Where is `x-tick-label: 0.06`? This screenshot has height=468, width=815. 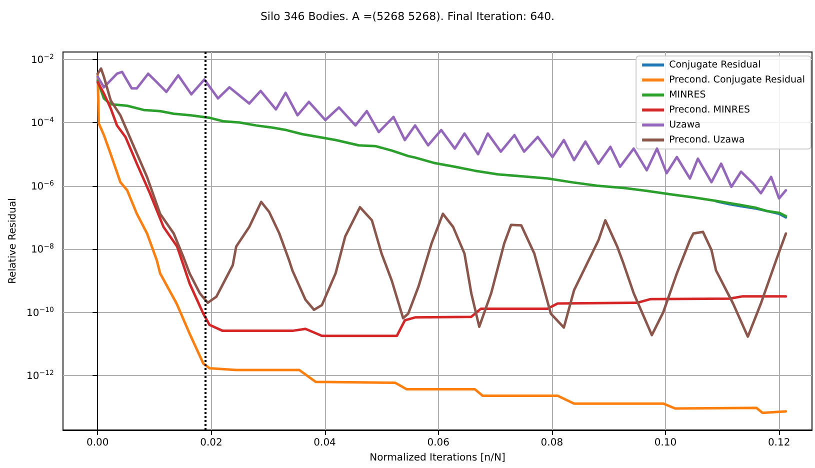 x-tick-label: 0.06 is located at coordinates (438, 443).